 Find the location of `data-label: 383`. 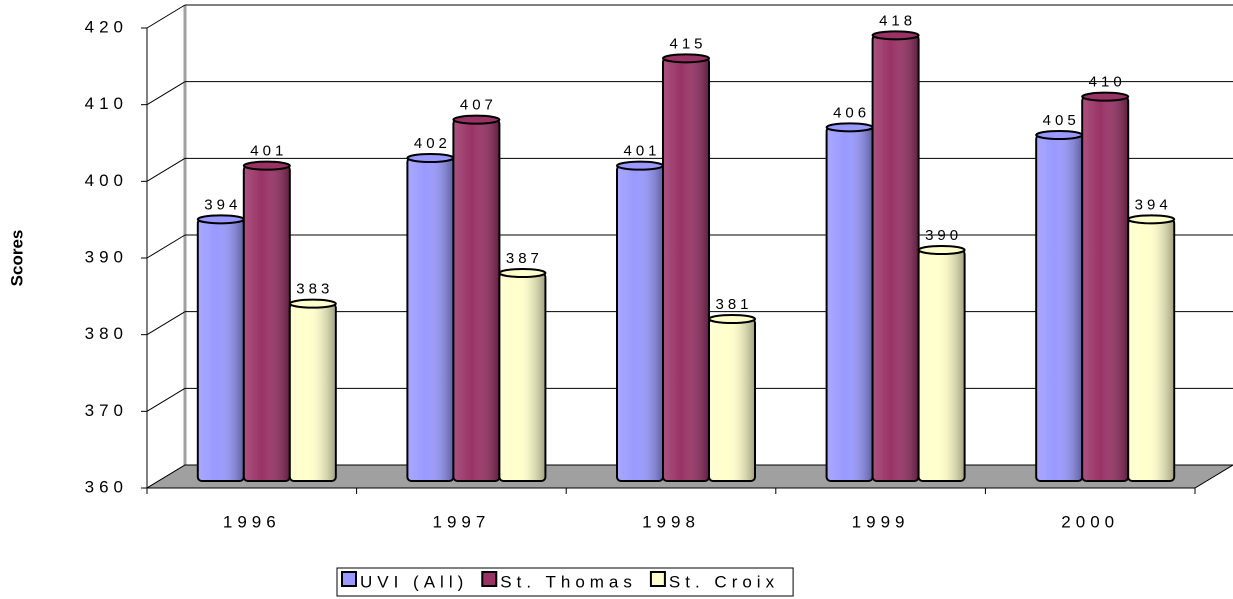

data-label: 383 is located at coordinates (314, 289).